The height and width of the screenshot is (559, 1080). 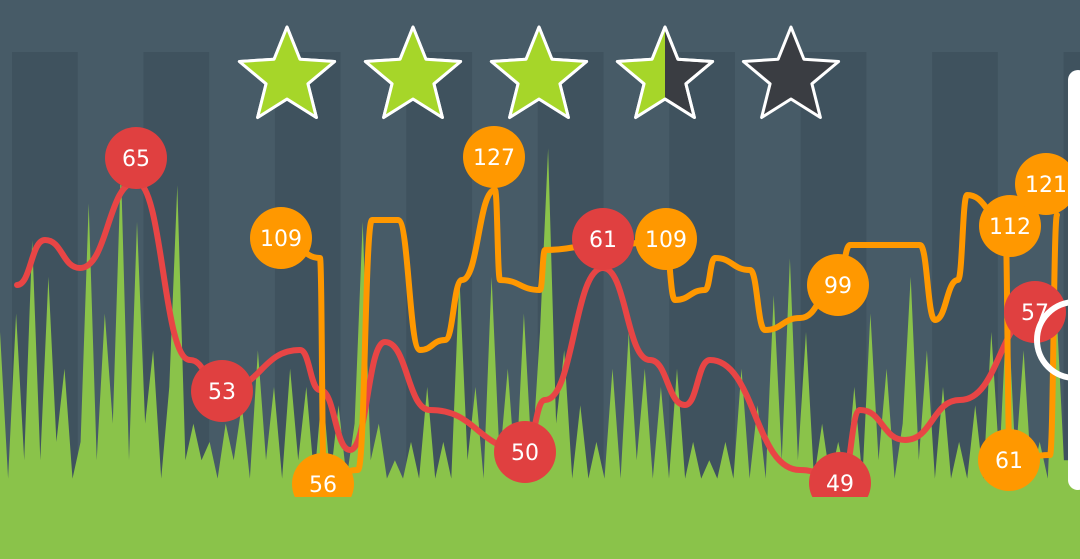 I want to click on scrubber-icon, so click(x=1057, y=340).